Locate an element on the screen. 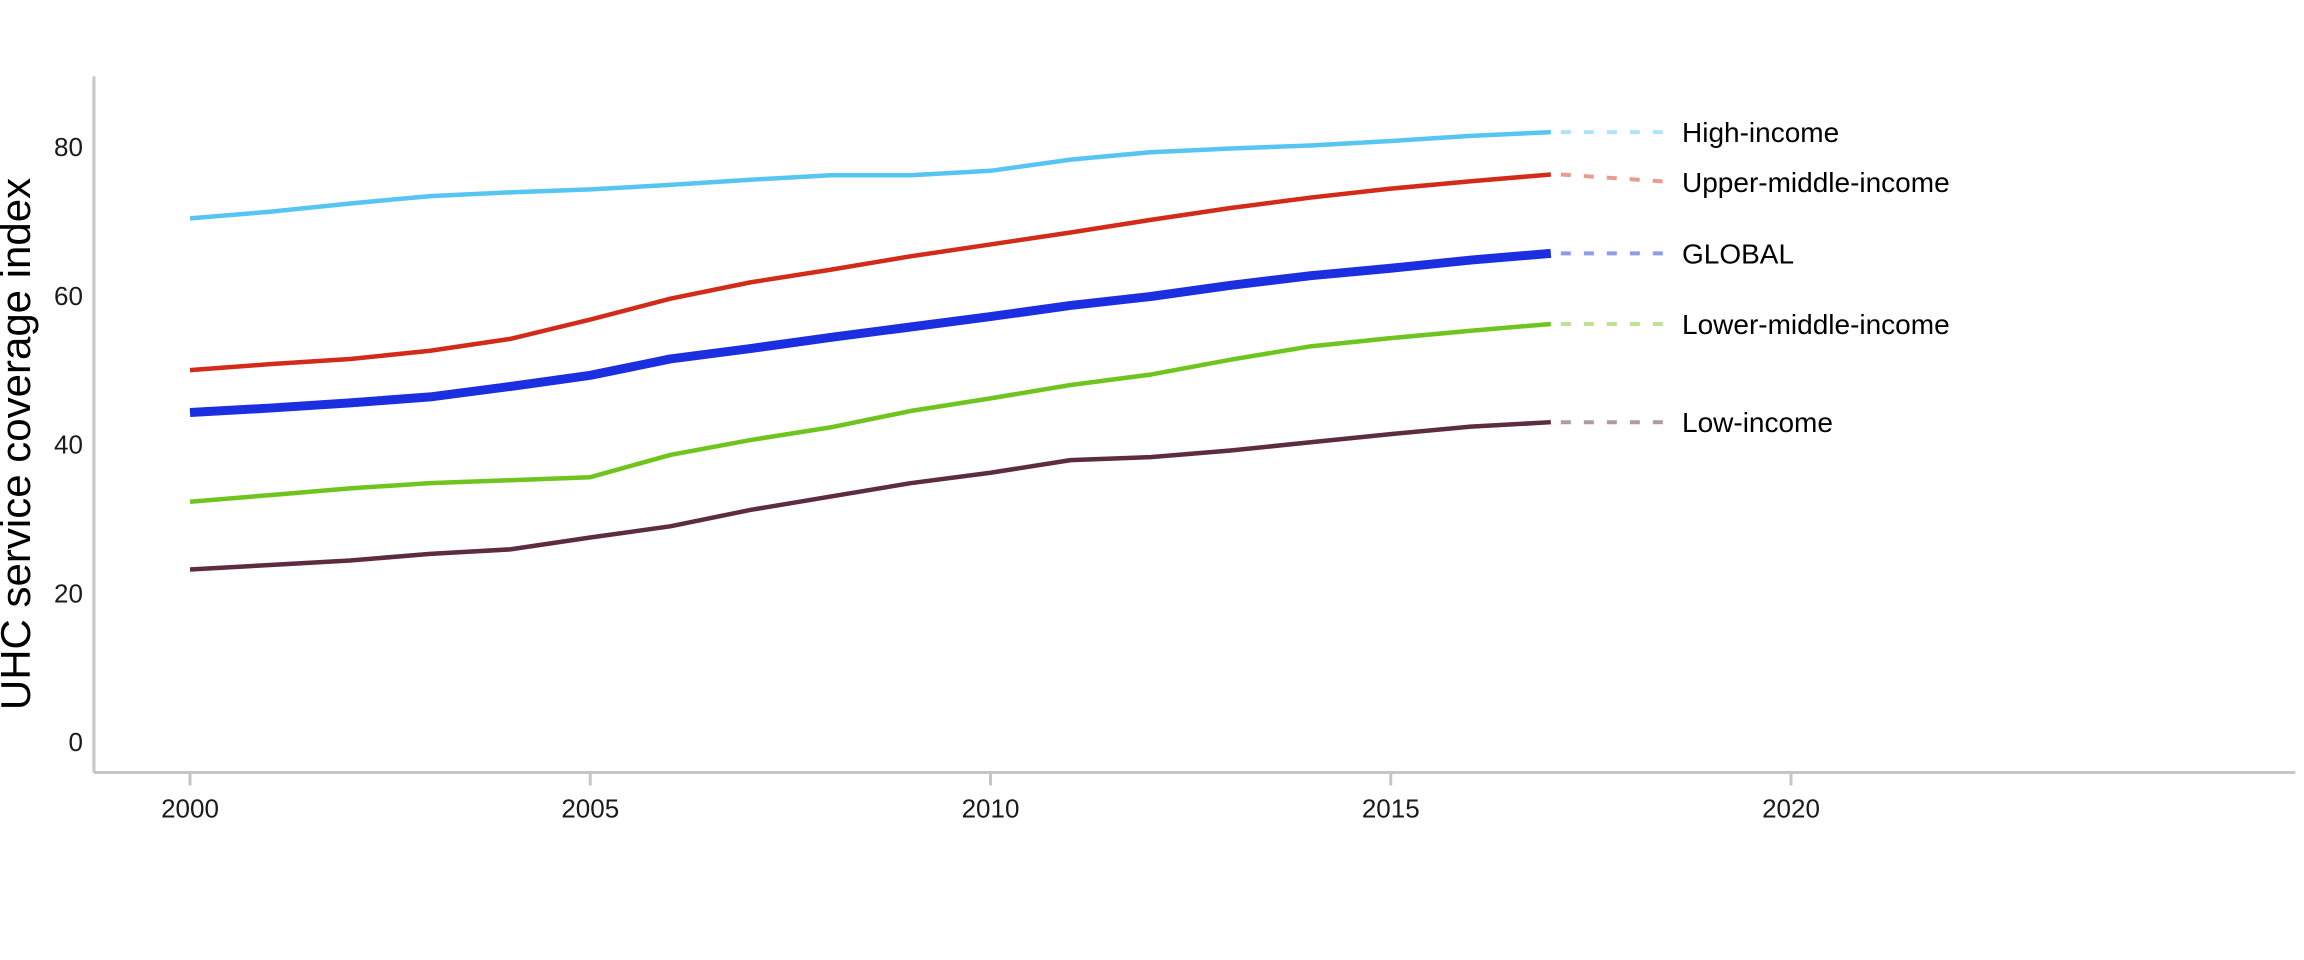 This screenshot has width=2304, height=960. x-tick-label-2020: 2020 is located at coordinates (1791, 808).